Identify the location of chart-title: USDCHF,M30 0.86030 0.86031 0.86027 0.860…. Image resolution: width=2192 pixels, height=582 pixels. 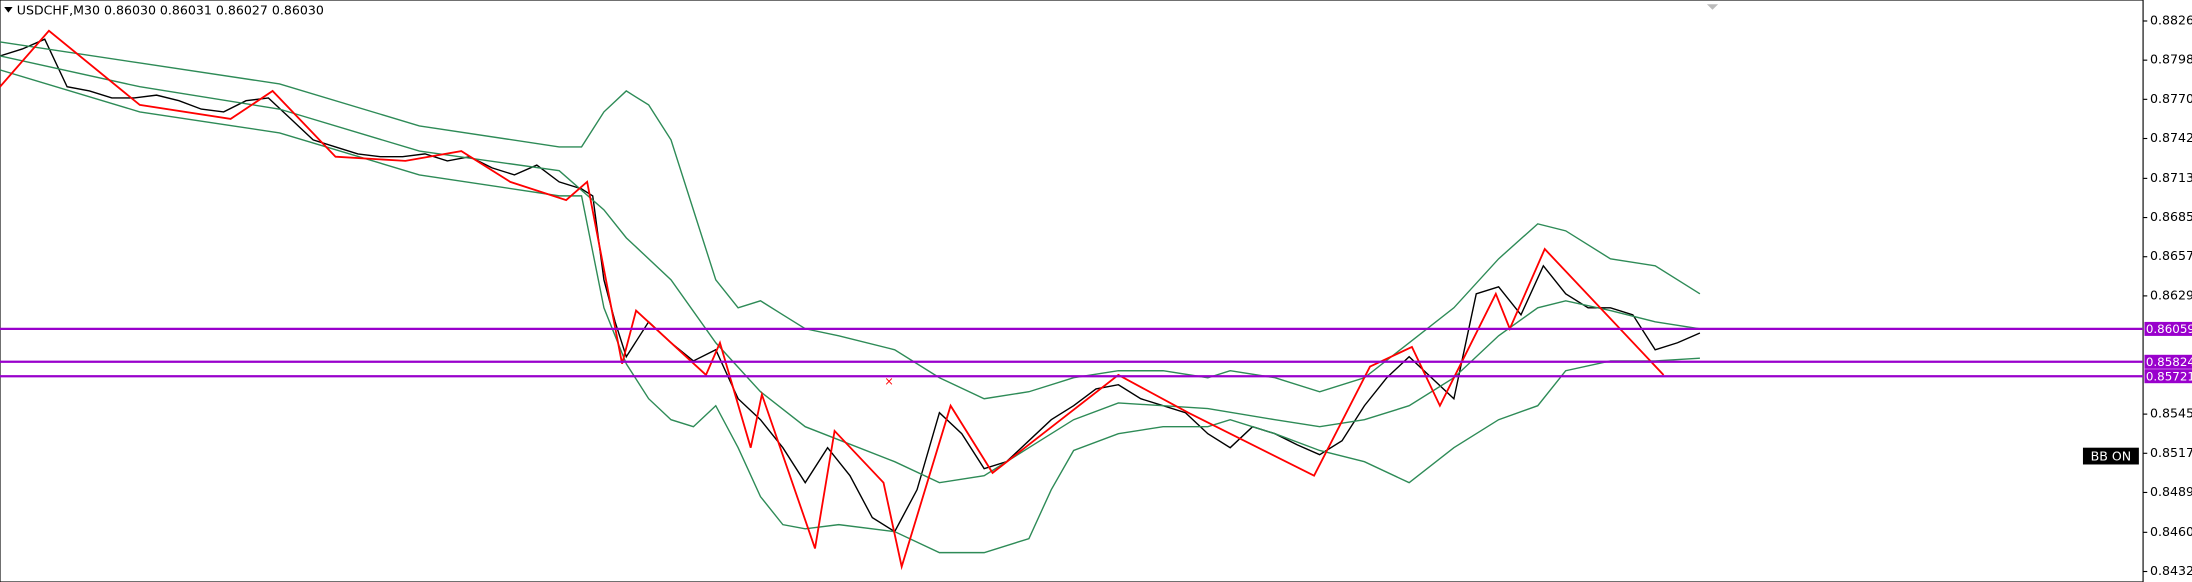
(170, 10).